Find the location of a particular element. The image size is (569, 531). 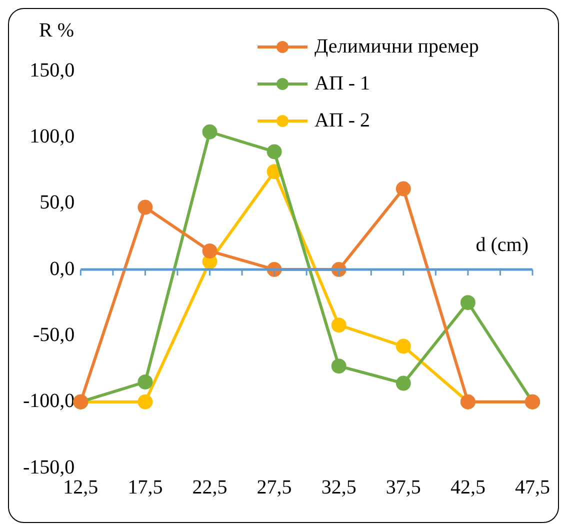

y-tick-label: -150,0 is located at coordinates (48, 467).